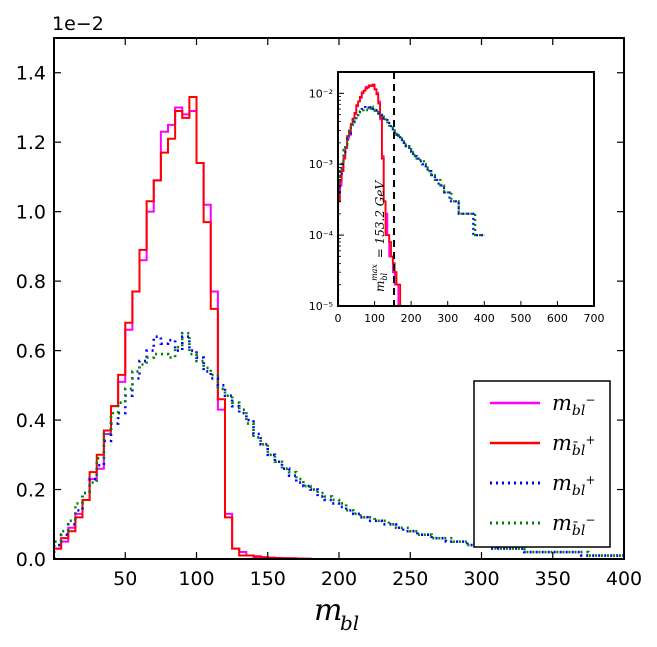 This screenshot has height=647, width=657. Describe the element at coordinates (321, 164) in the screenshot. I see `inset-y-tick-label-2: 10⁻³` at that location.